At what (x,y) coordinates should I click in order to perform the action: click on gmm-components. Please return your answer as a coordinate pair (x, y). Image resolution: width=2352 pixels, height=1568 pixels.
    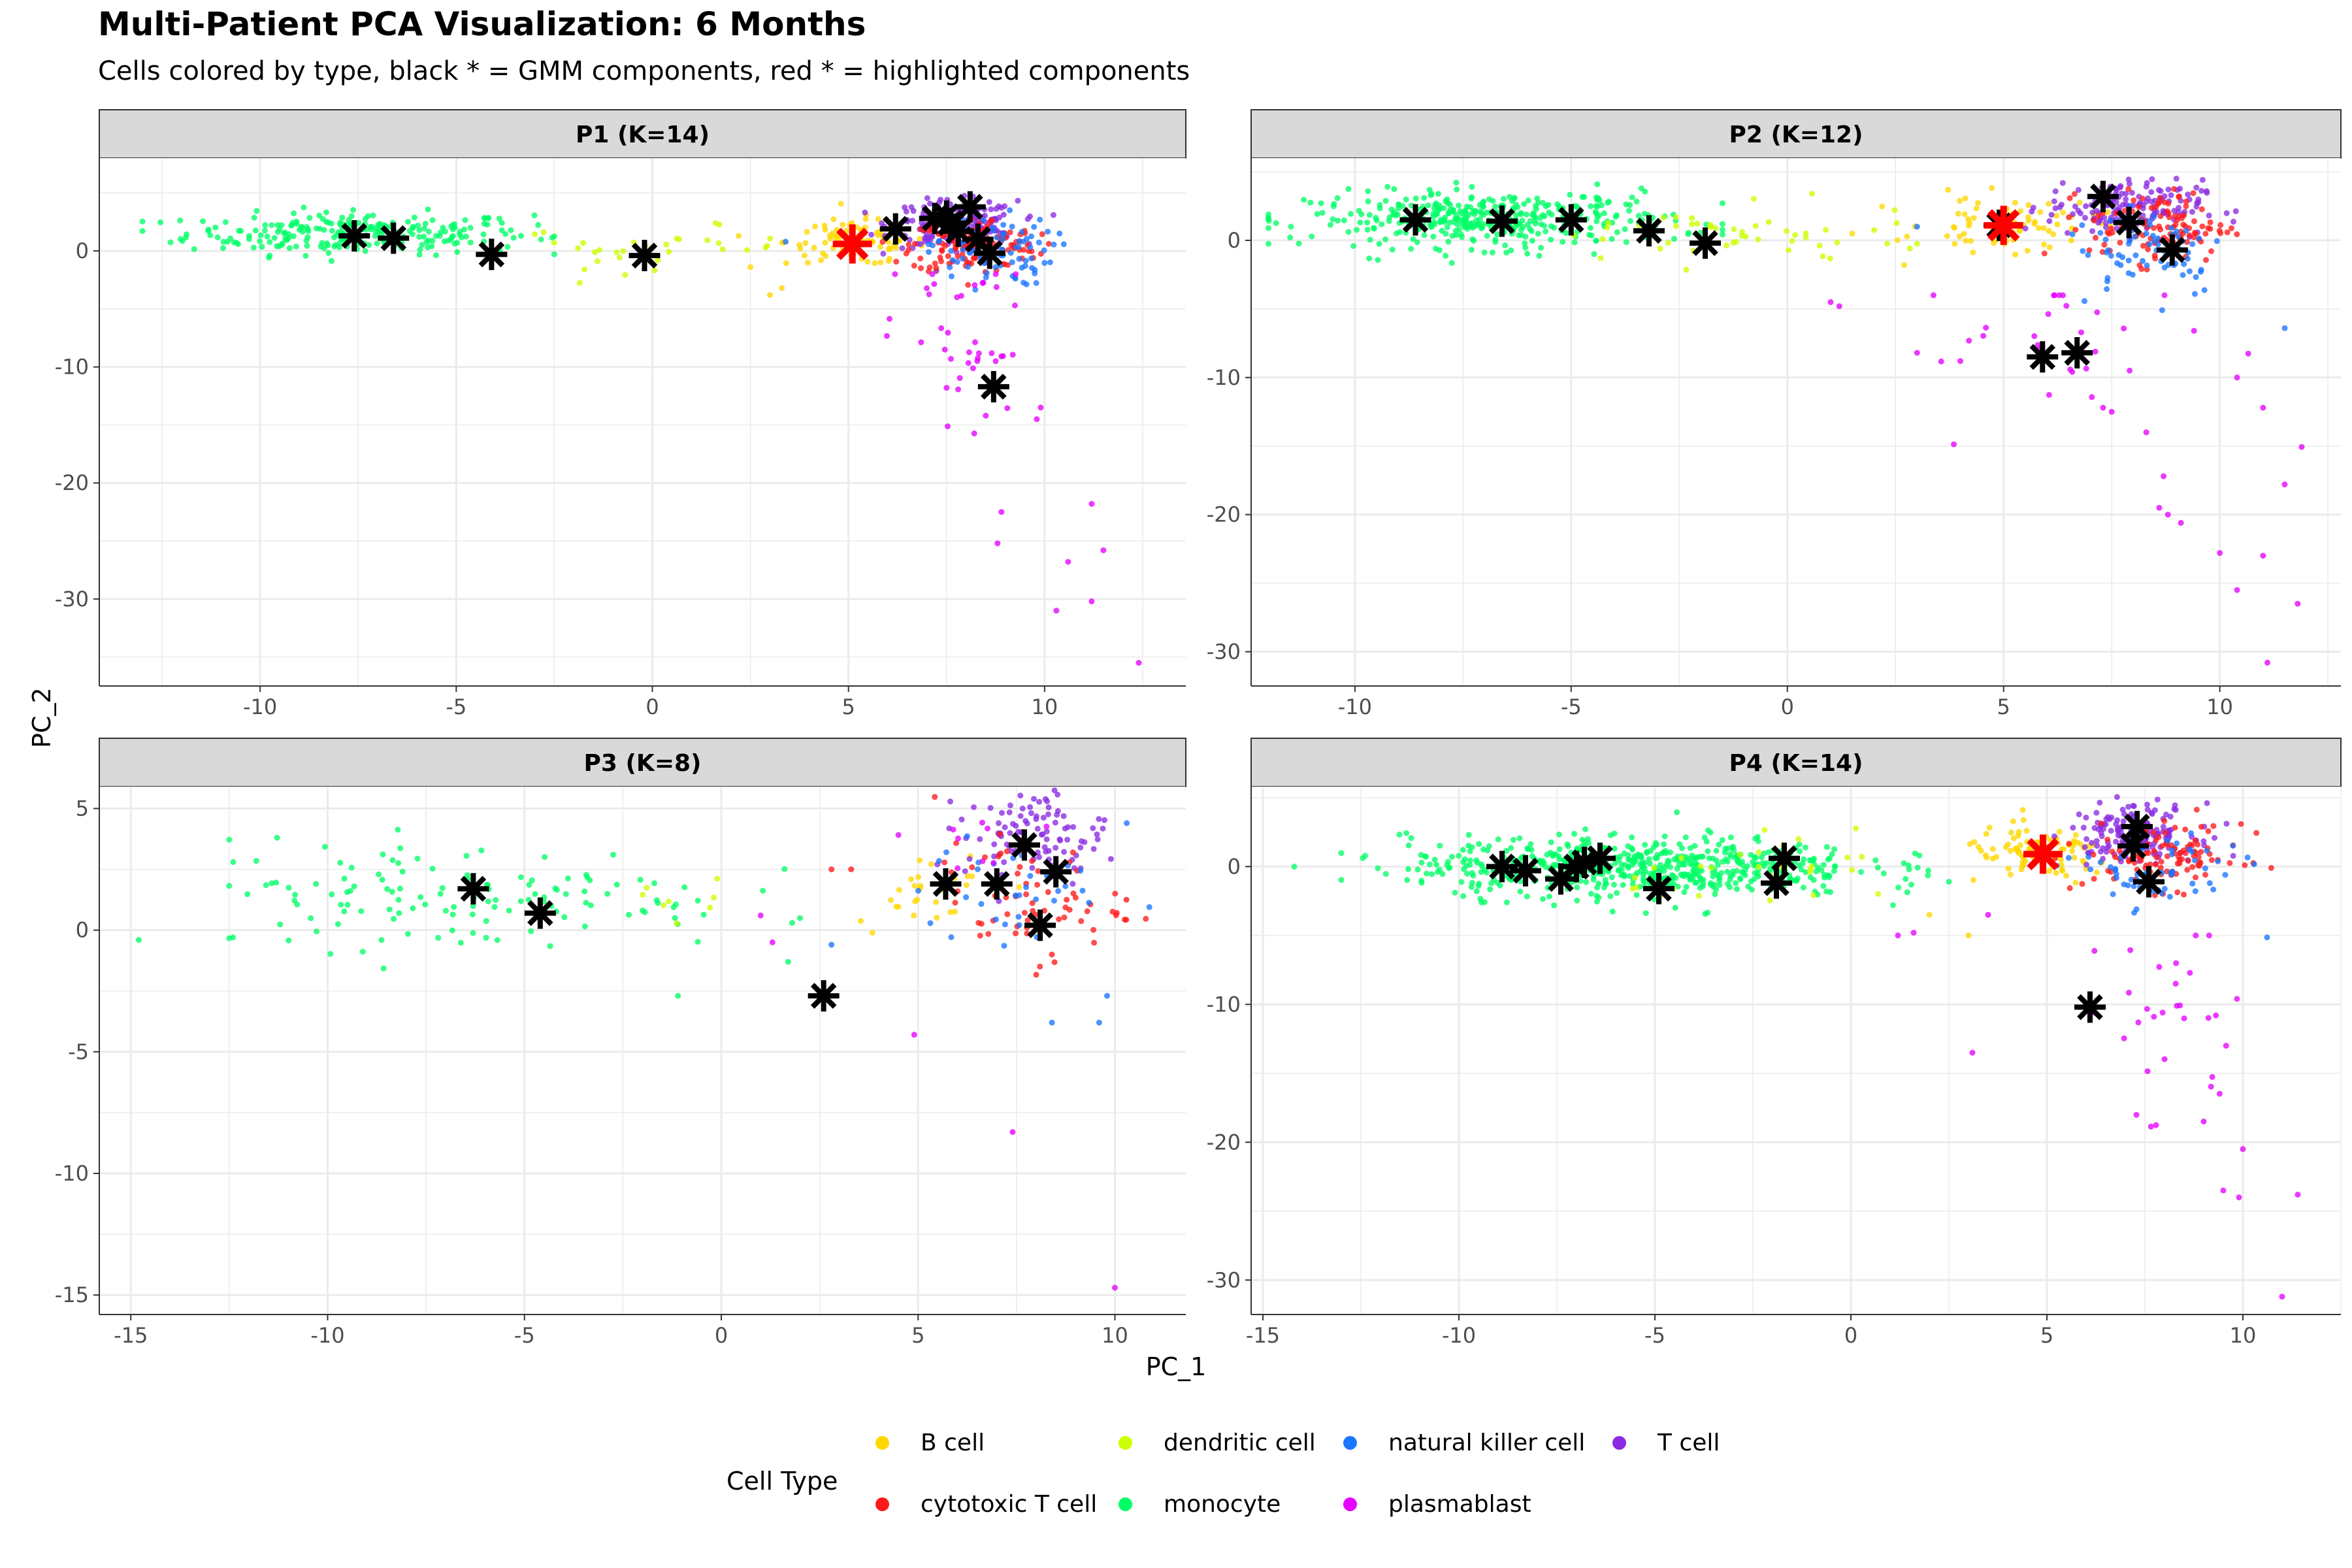
    Looking at the image, I should click on (1793, 276).